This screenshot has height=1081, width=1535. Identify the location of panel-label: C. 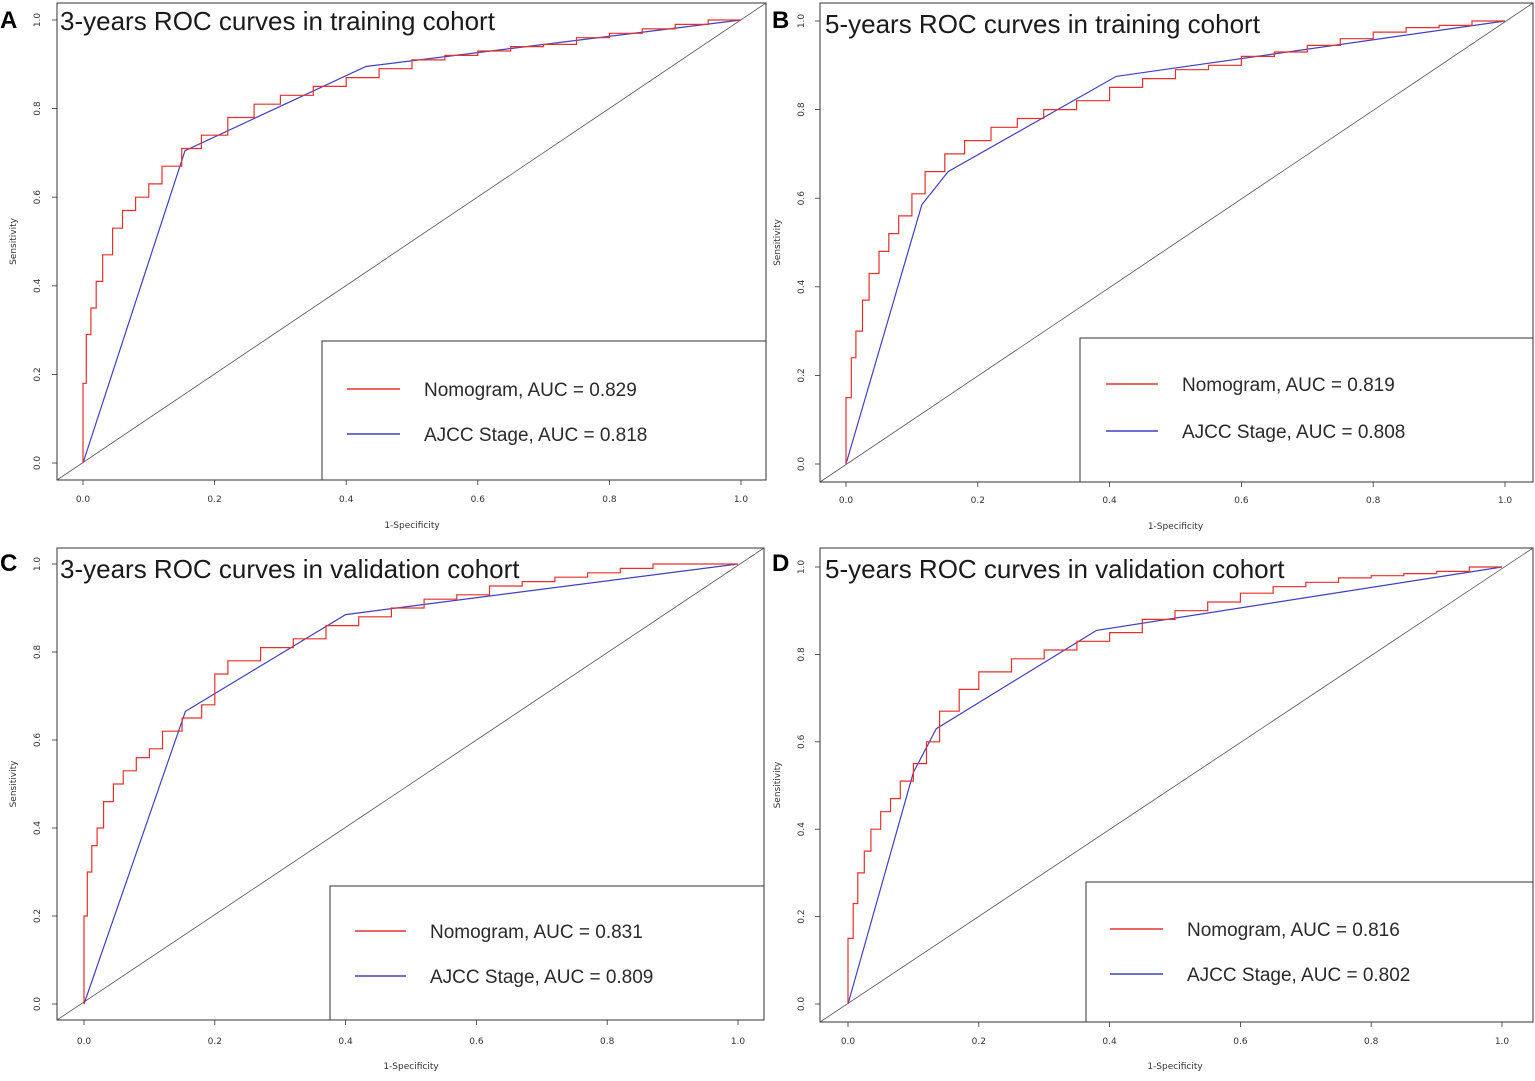
(8, 563).